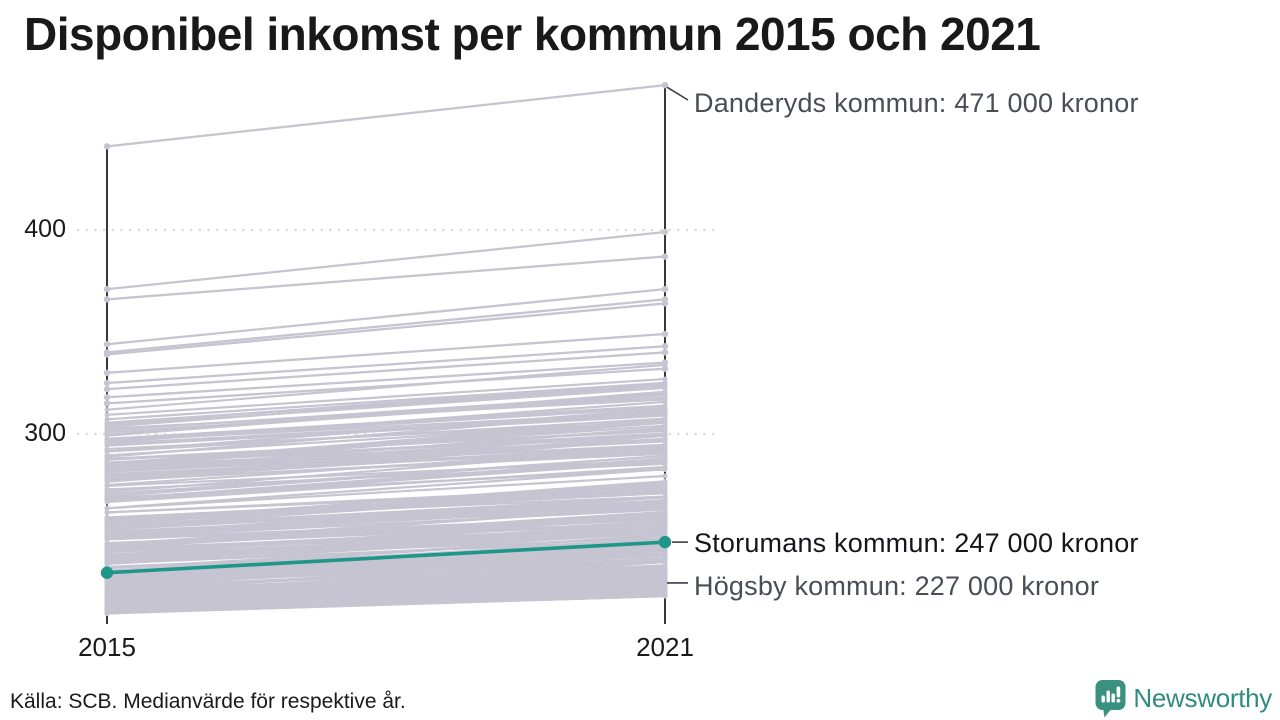 This screenshot has height=720, width=1280. What do you see at coordinates (45, 433) in the screenshot?
I see `y-tick-300: 300` at bounding box center [45, 433].